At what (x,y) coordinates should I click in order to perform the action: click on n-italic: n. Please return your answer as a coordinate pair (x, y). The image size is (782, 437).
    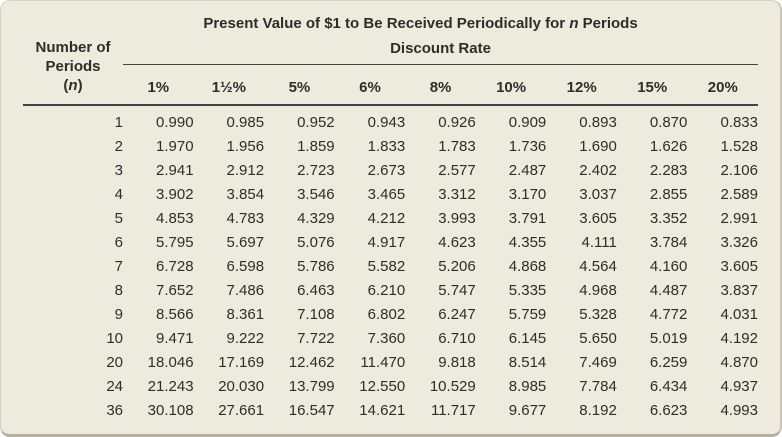
    Looking at the image, I should click on (574, 23).